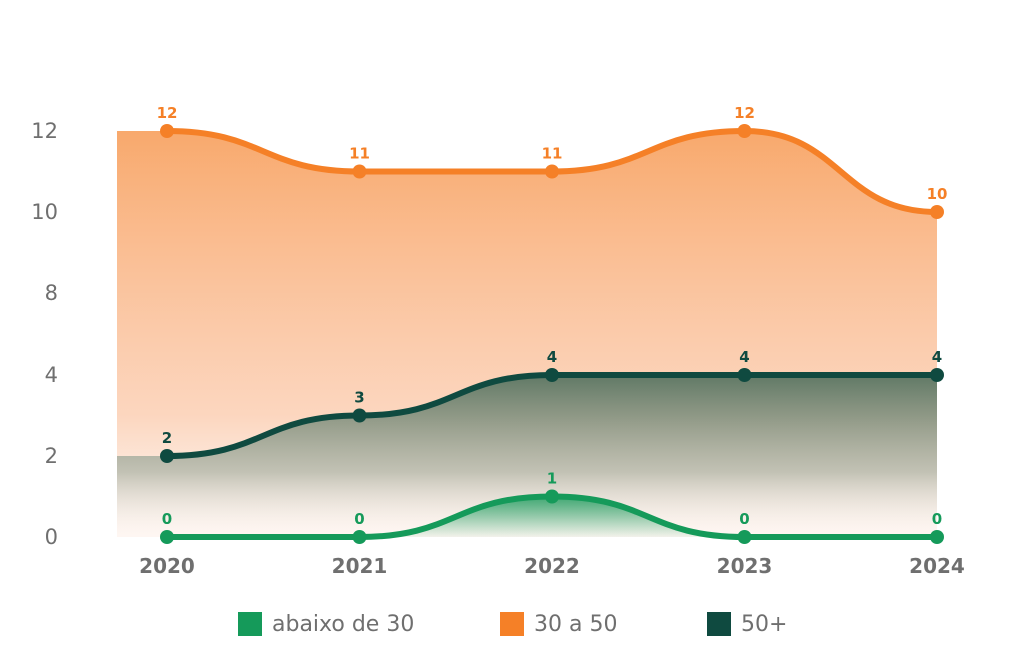 Image resolution: width=1024 pixels, height=667 pixels. What do you see at coordinates (937, 357) in the screenshot?
I see `data-label-50-plus-2024: 4` at bounding box center [937, 357].